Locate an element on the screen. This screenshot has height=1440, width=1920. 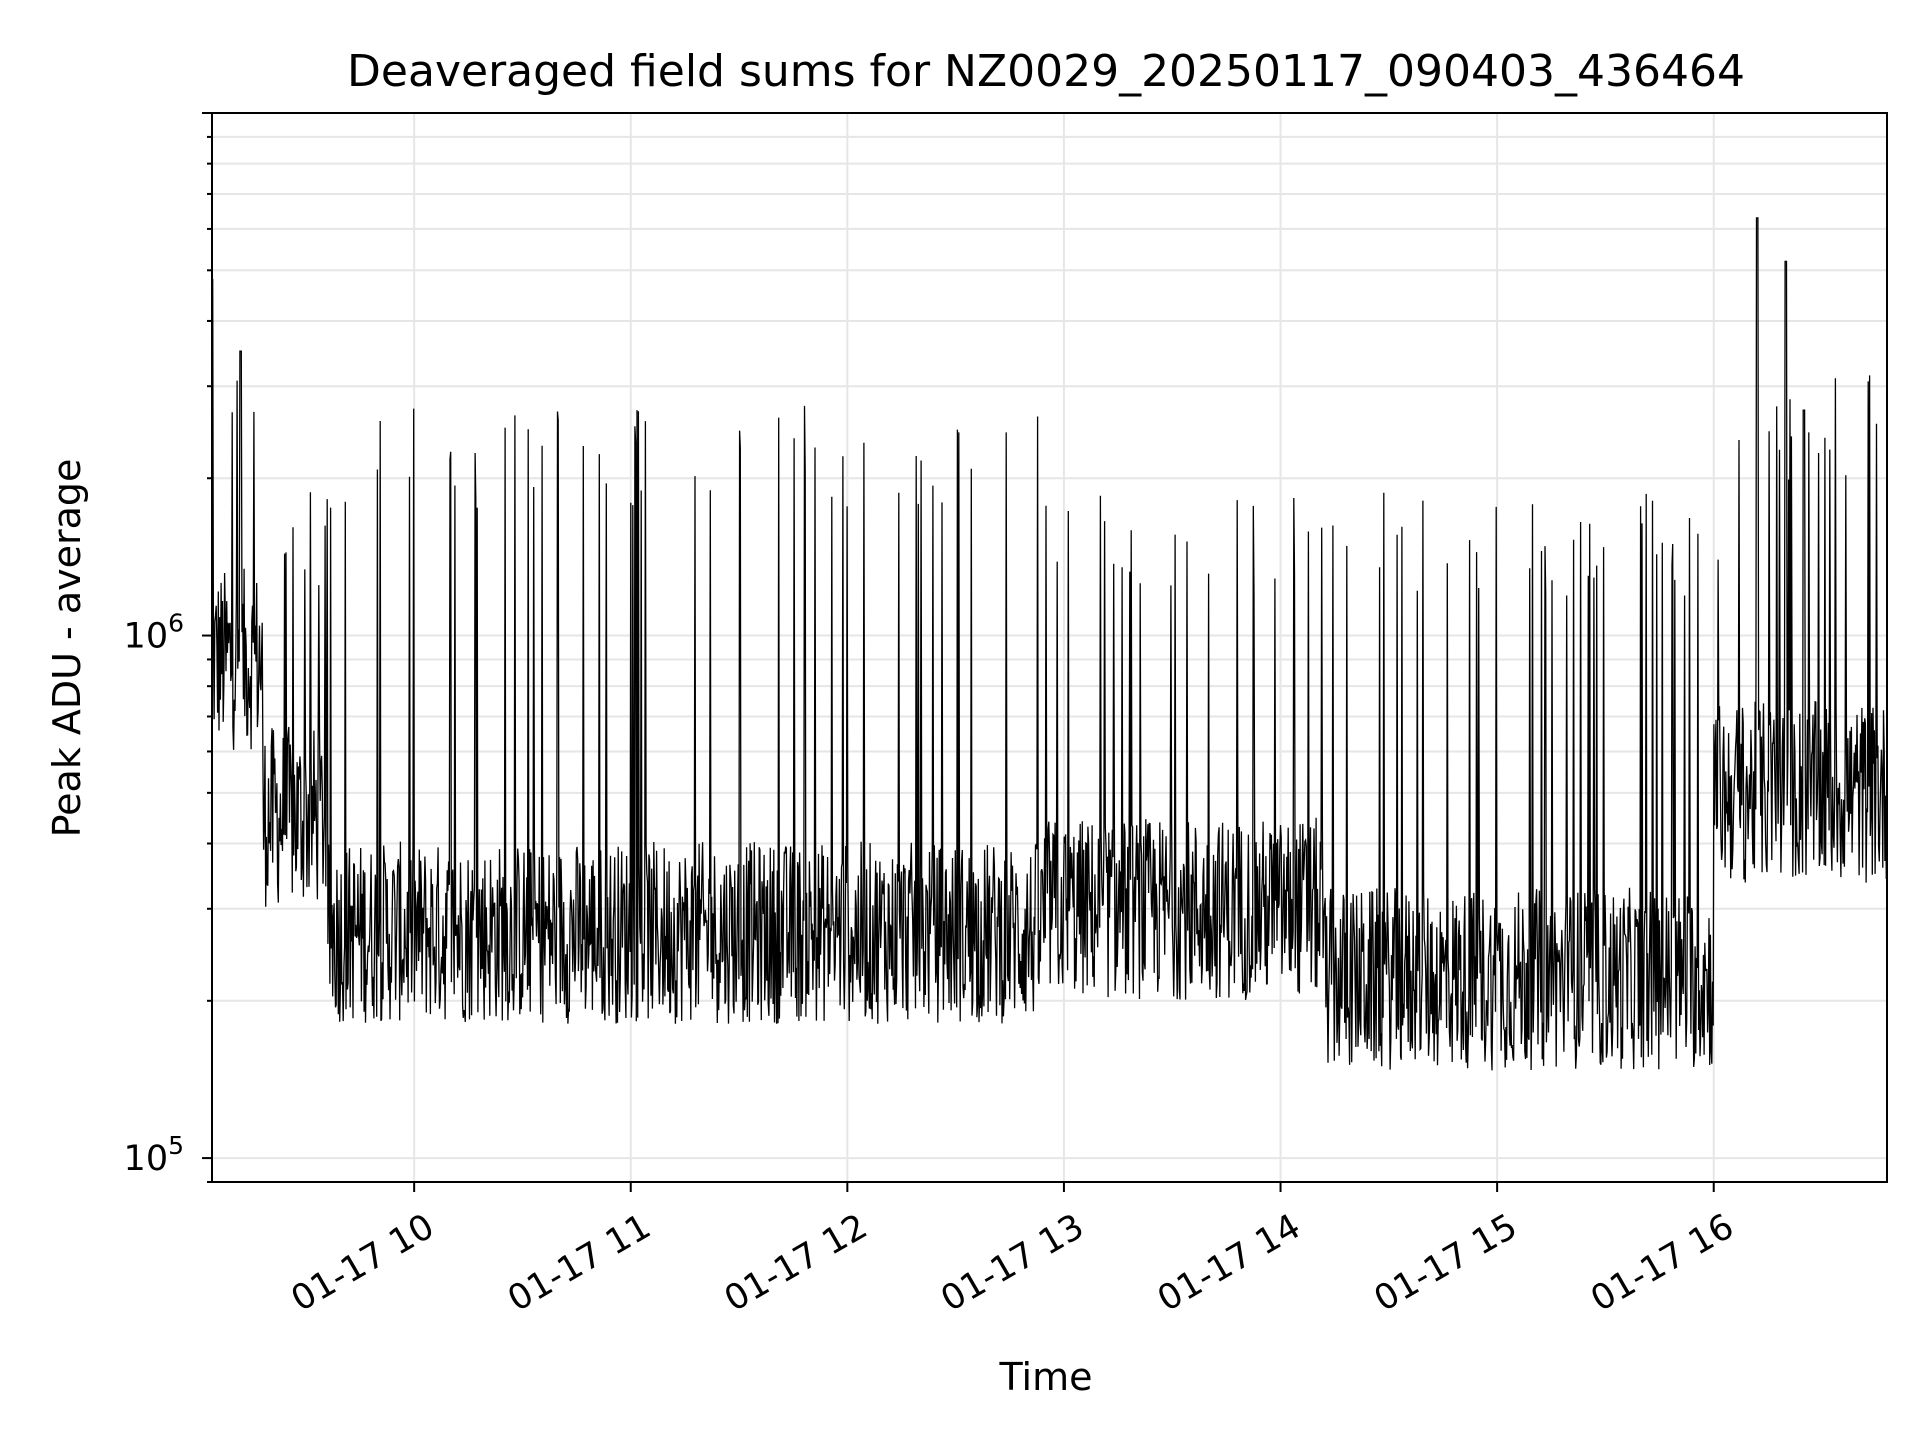
y-ticks: 10⁵ 10⁶ is located at coordinates (168, 647).